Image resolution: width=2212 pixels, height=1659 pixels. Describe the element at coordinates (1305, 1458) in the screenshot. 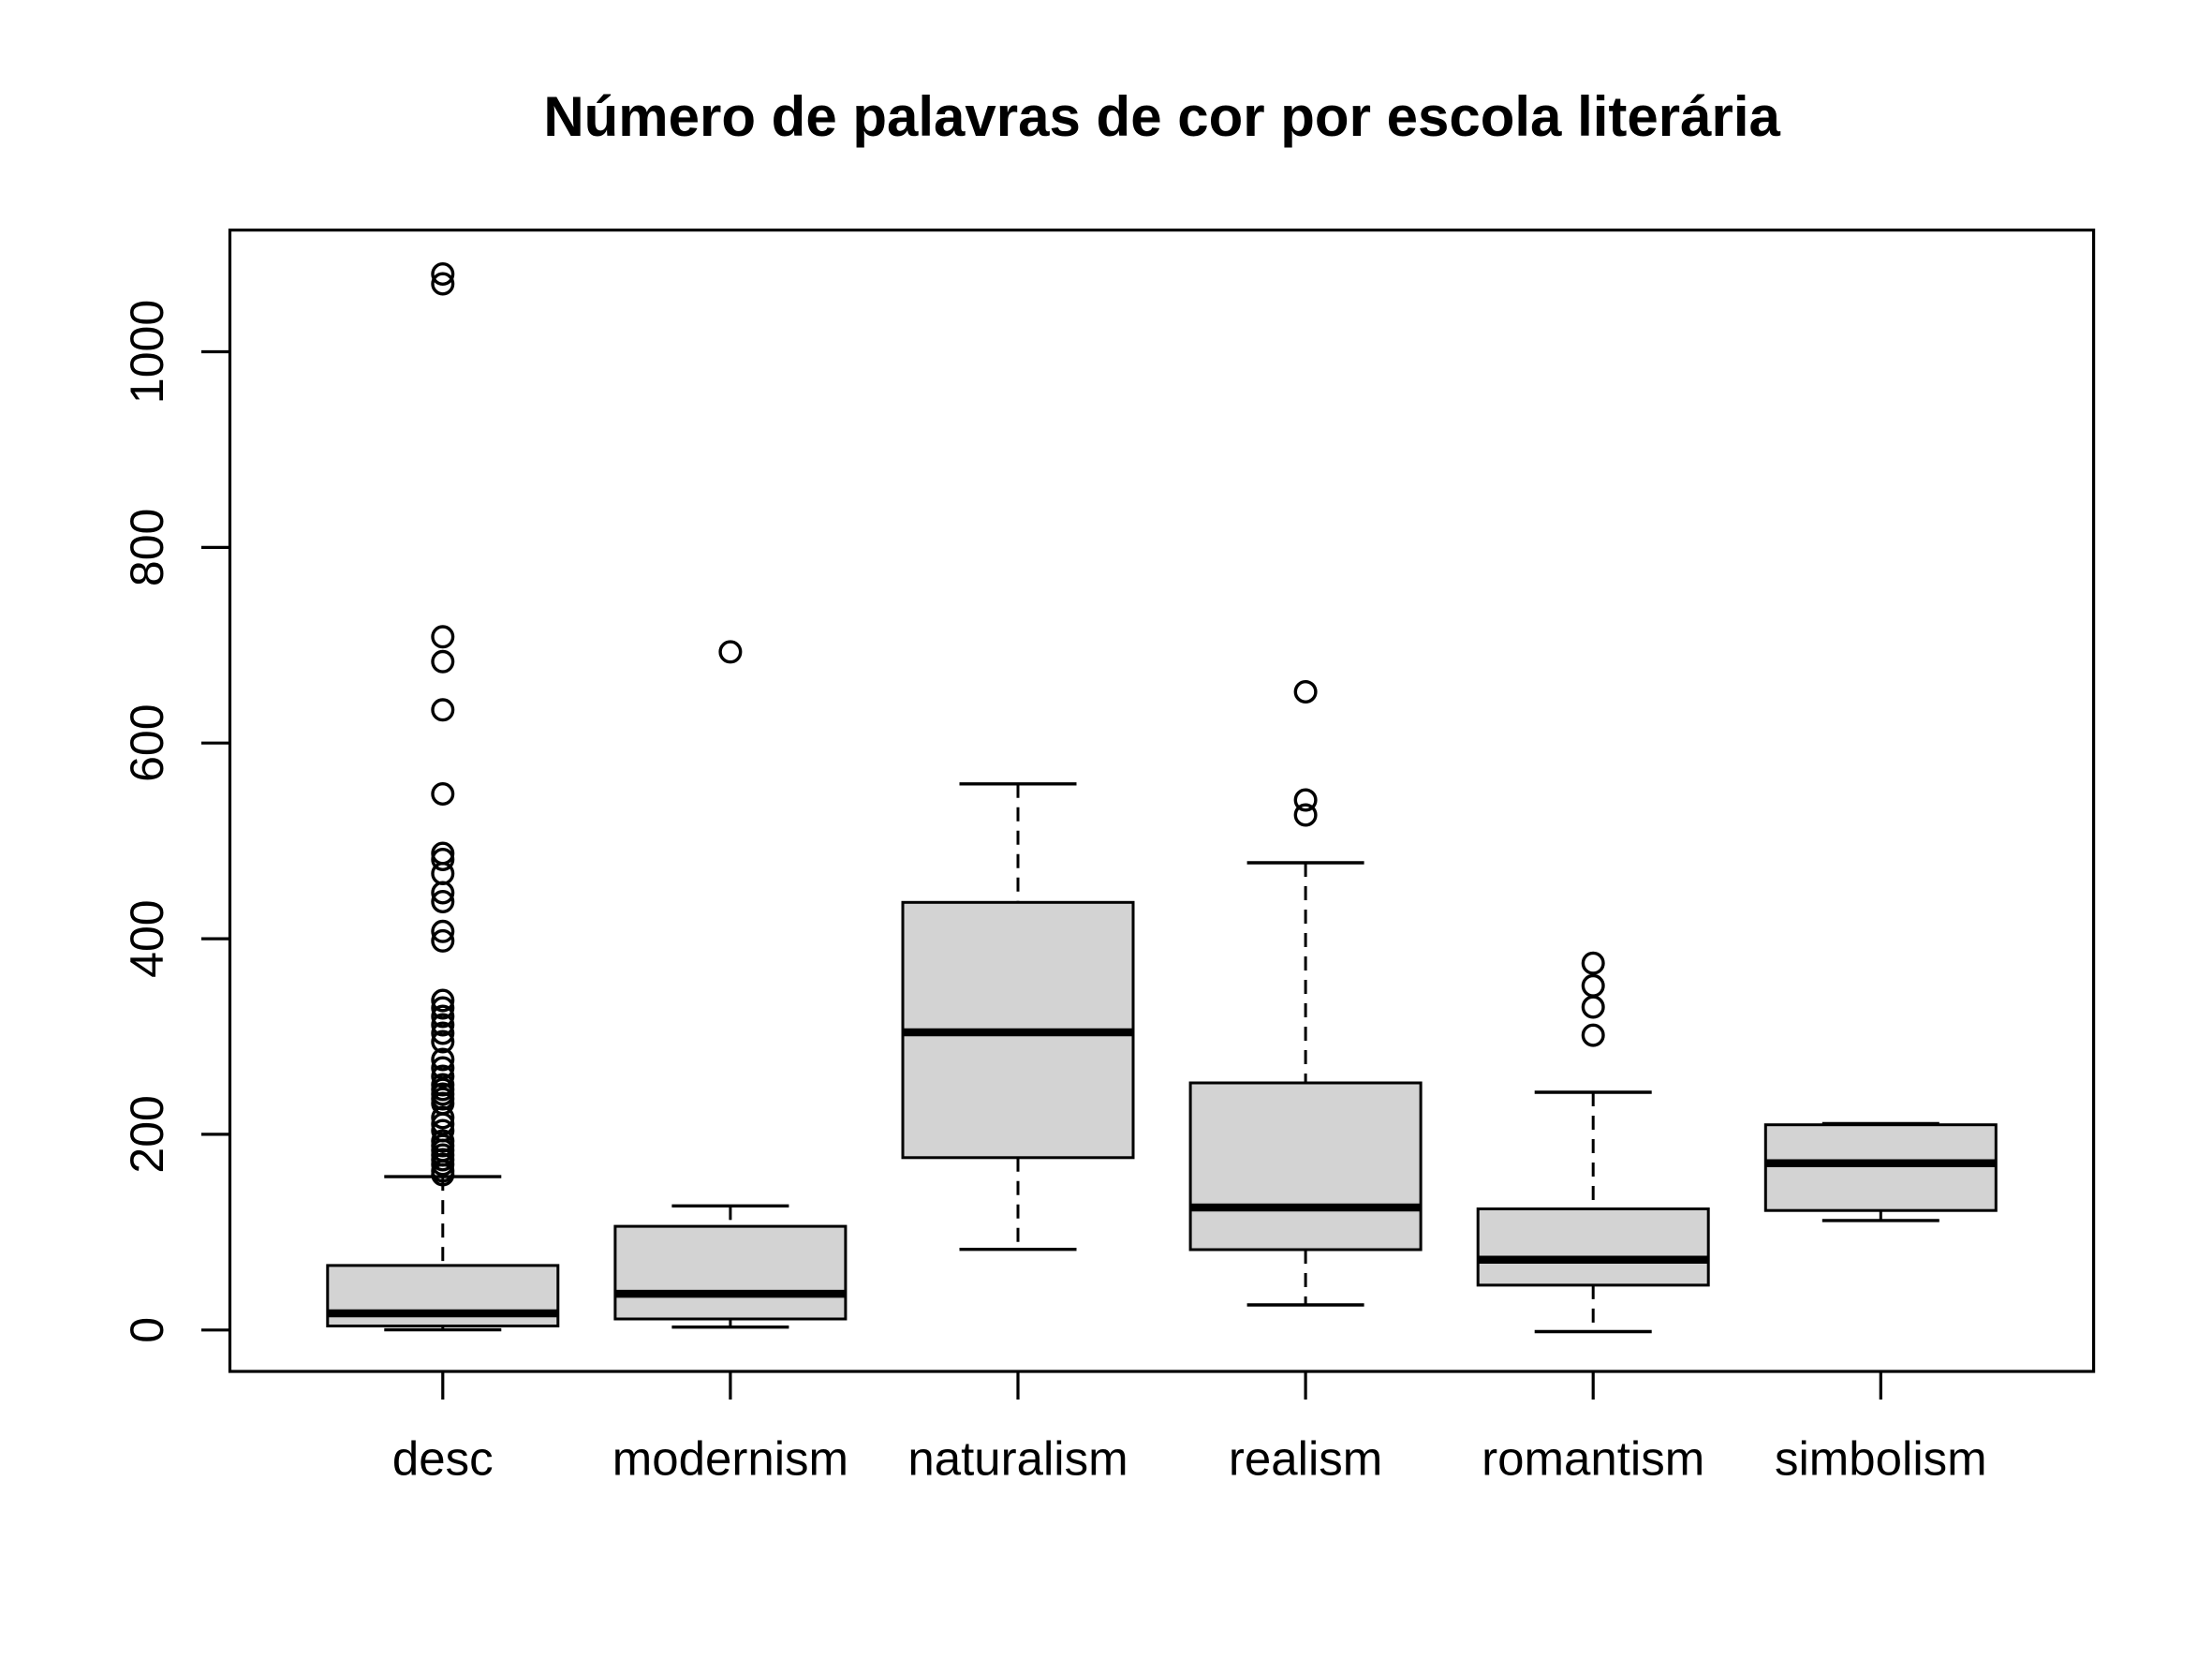

I see `svg-text: realism` at that location.